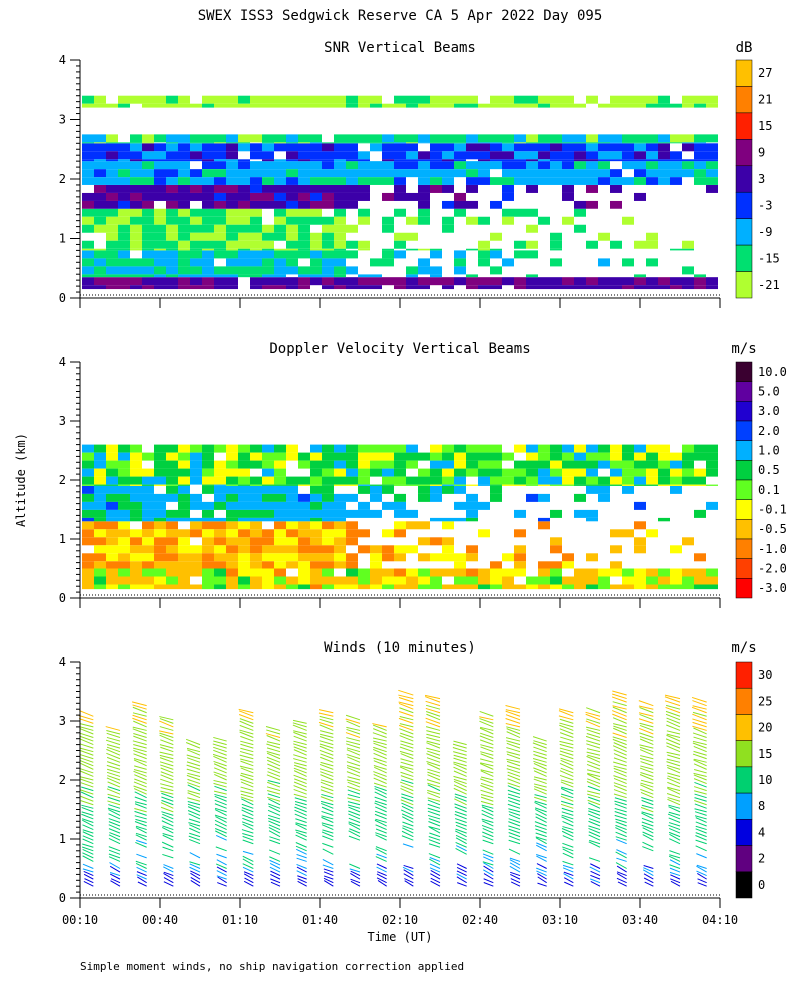  What do you see at coordinates (62, 780) in the screenshot?
I see `y-tick-label: 2` at bounding box center [62, 780].